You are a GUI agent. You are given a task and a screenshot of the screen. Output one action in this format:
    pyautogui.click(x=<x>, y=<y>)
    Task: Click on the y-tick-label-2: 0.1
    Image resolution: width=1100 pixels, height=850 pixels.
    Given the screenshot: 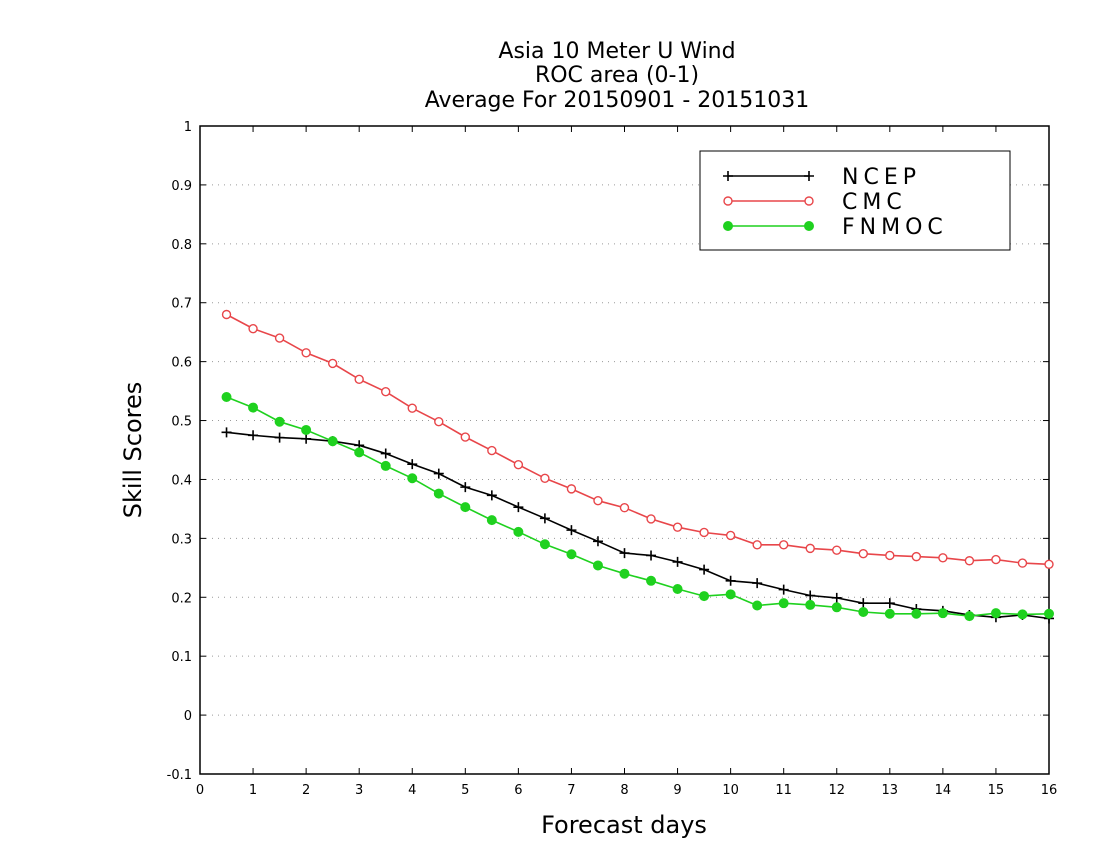 What is the action you would take?
    pyautogui.click(x=181, y=657)
    